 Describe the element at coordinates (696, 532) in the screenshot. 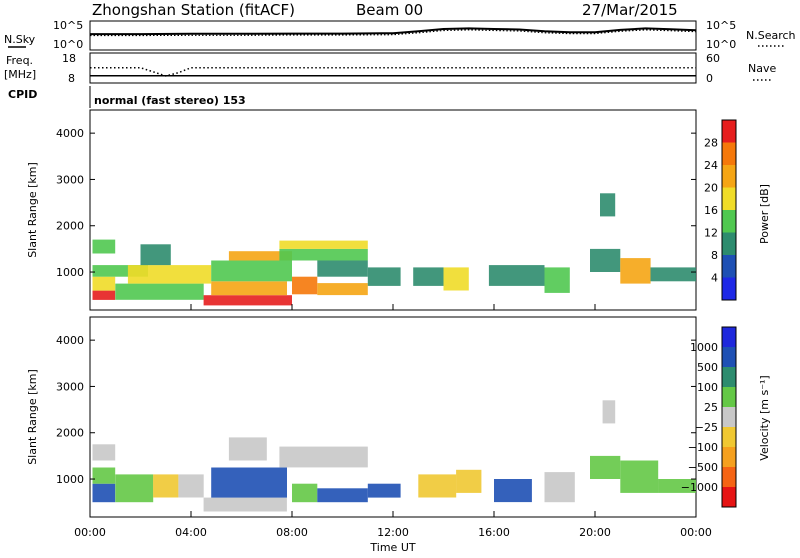

I see `x-tick-label-6: 00:00` at that location.